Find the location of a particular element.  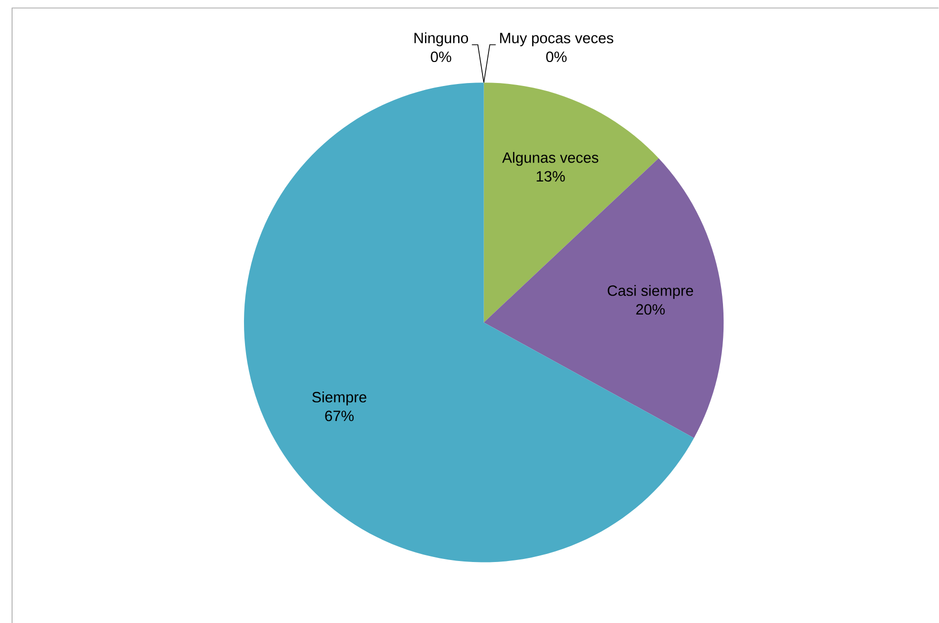

data-label: 67% is located at coordinates (339, 415).